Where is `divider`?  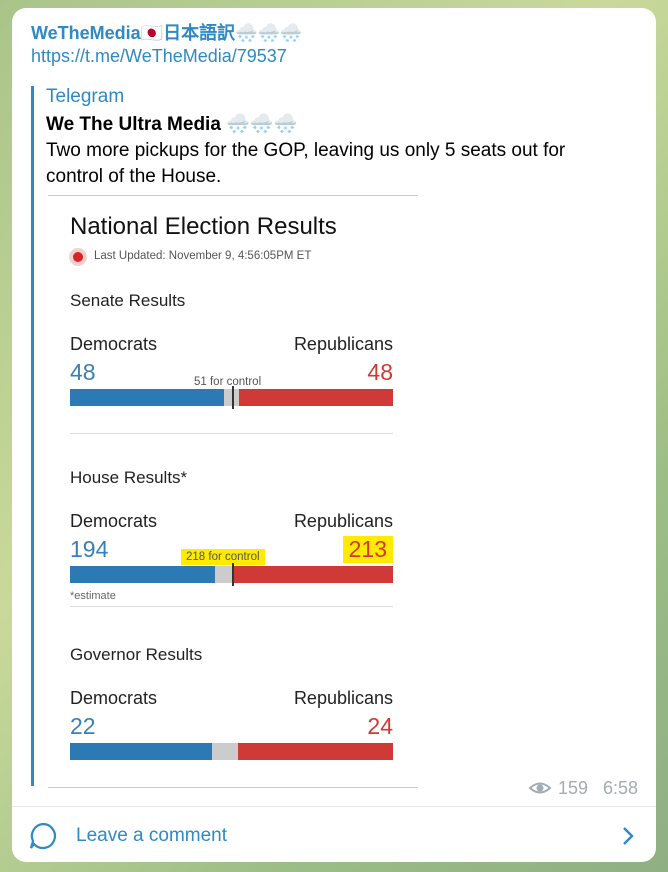 divider is located at coordinates (334, 806).